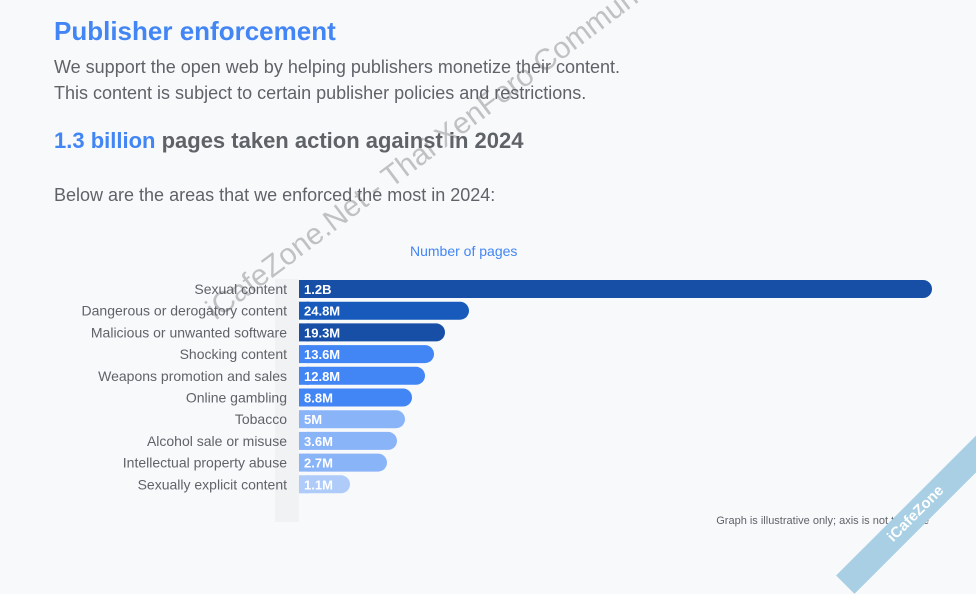  Describe the element at coordinates (261, 419) in the screenshot. I see `category-label: Tobacco` at that location.